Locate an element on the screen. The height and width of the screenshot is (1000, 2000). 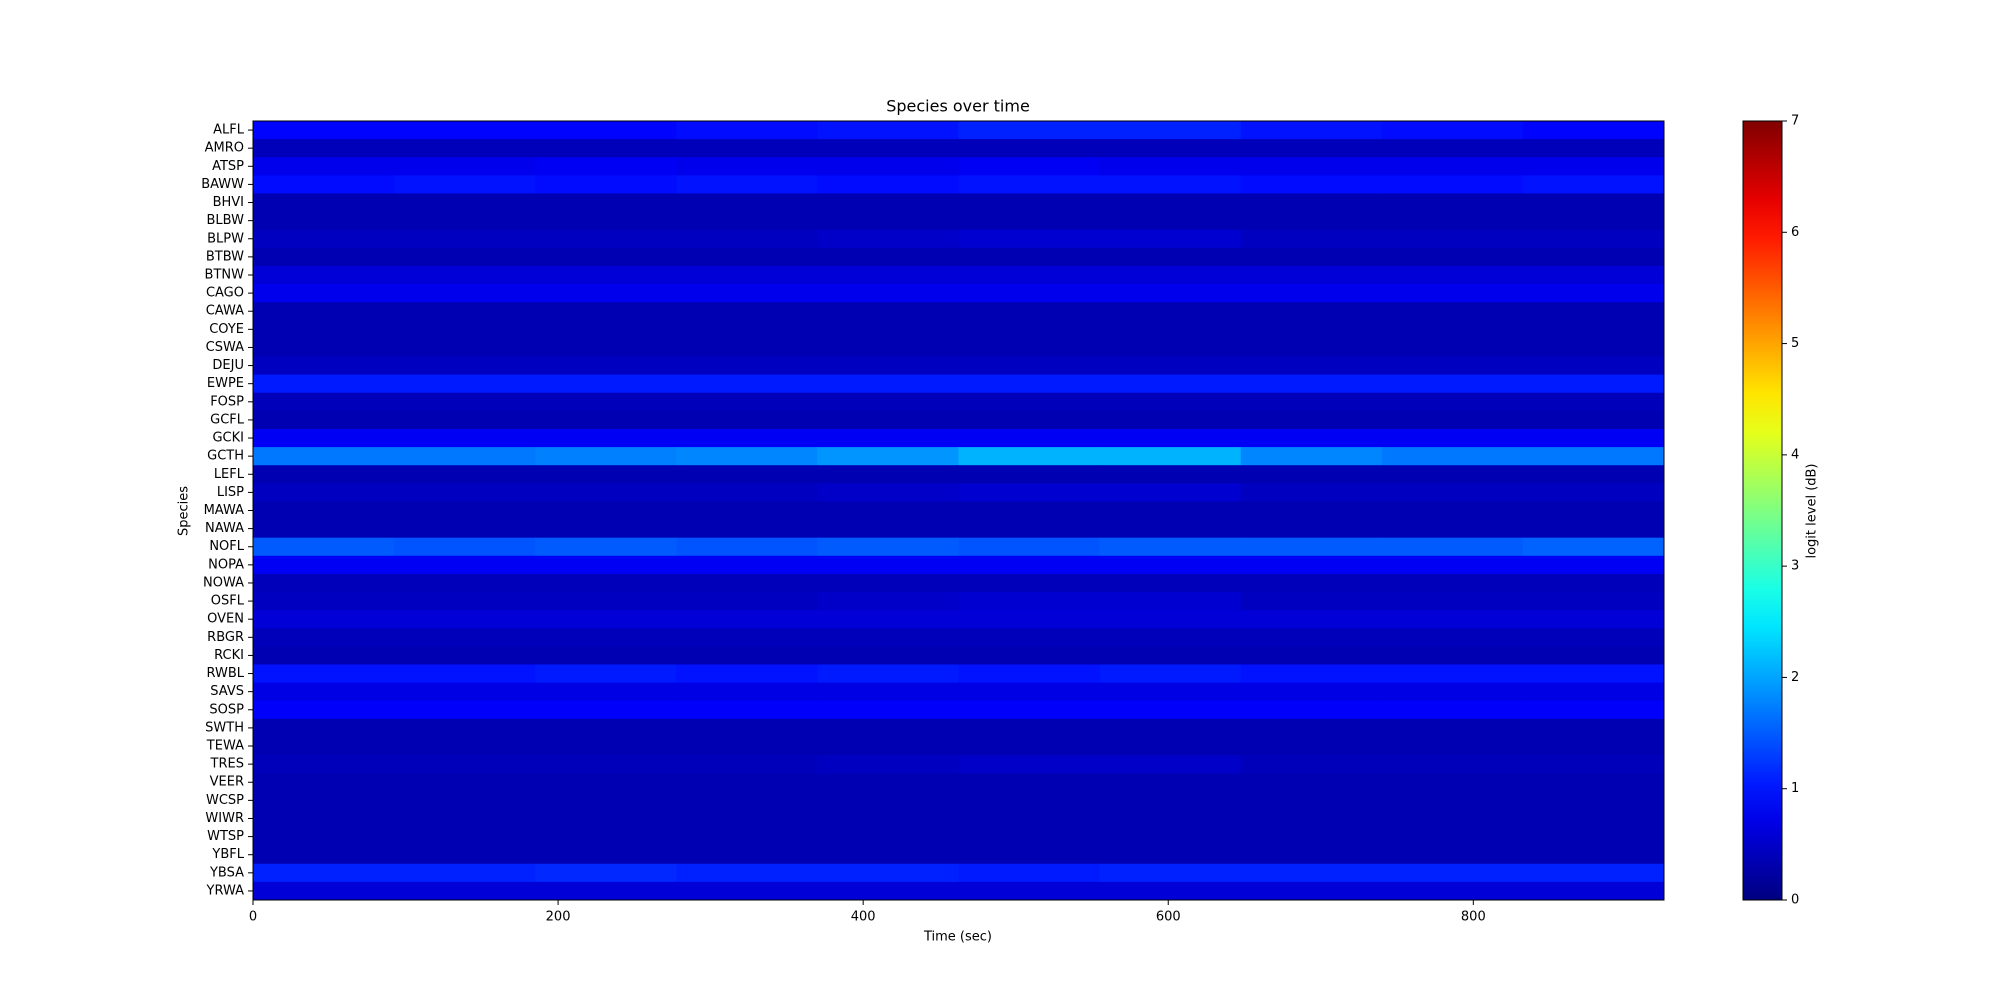
colorbar-tick-label: 2 is located at coordinates (1795, 677).